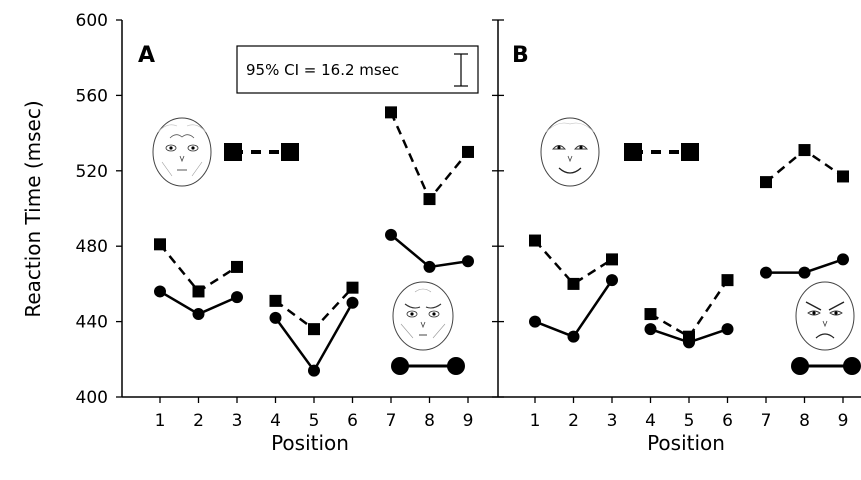 This screenshot has width=861, height=480. I want to click on legend-a-circle-right, so click(456, 366).